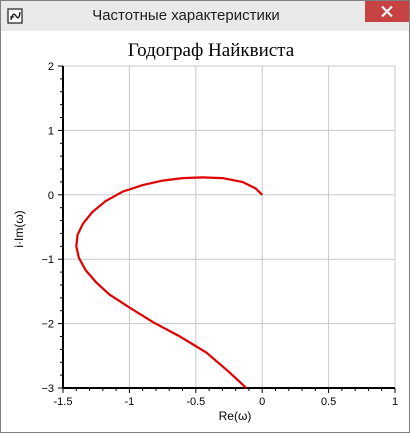 The image size is (410, 433). What do you see at coordinates (51, 131) in the screenshot?
I see `y-tick-label: 1` at bounding box center [51, 131].